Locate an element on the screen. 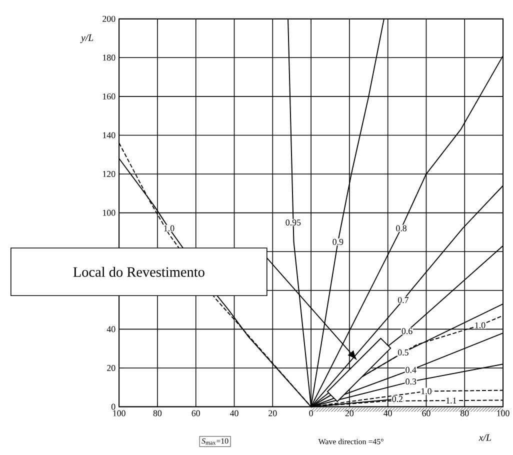  y-tick-label: 180 is located at coordinates (109, 57).